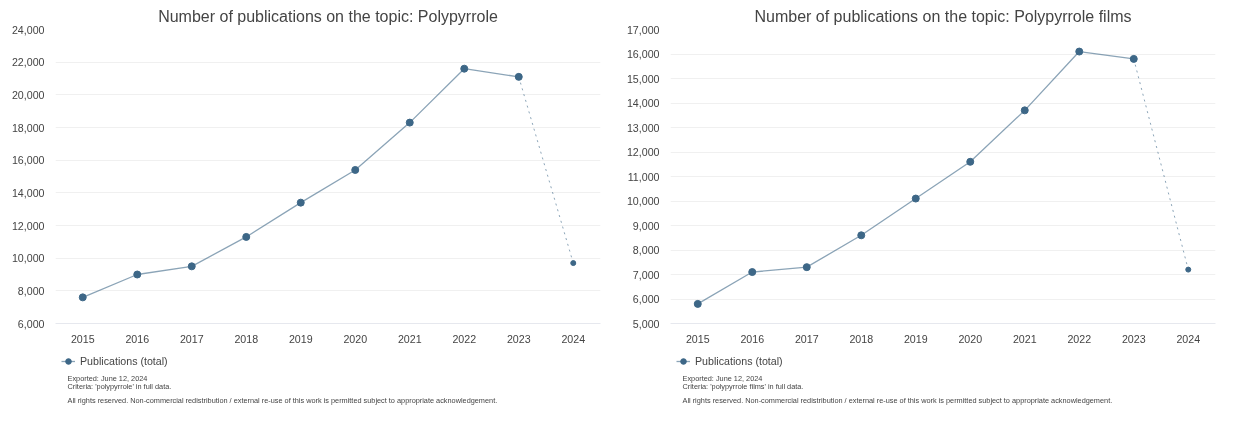  I want to click on y-tick-label: 9,000, so click(646, 225).